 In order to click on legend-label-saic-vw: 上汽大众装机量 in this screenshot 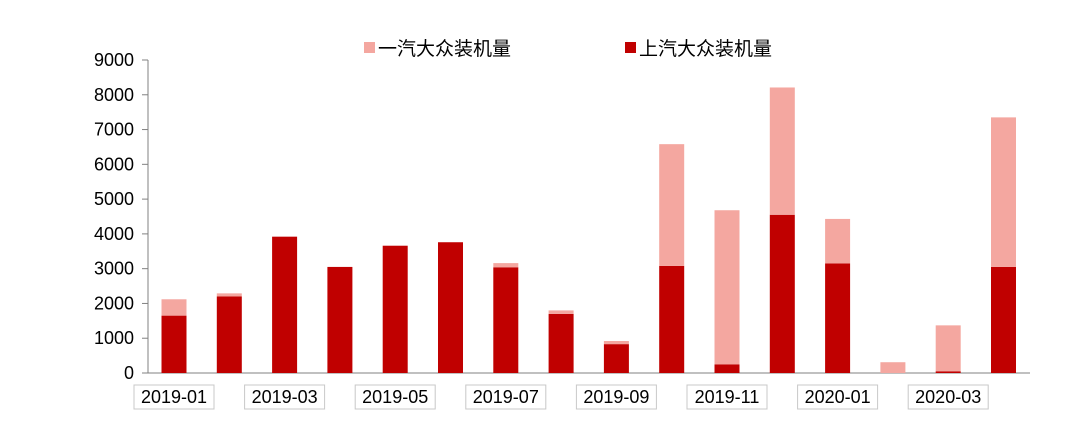, I will do `click(705, 49)`.